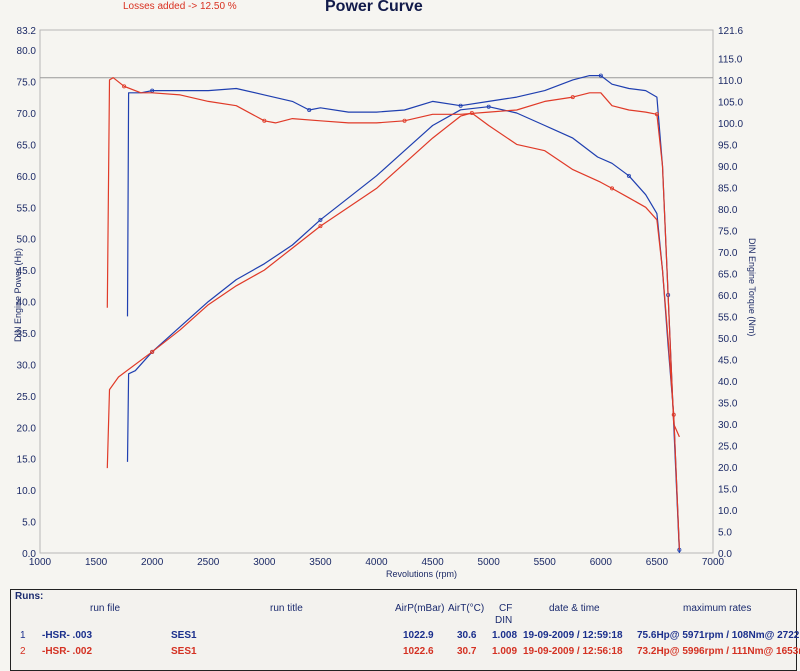 This screenshot has height=671, width=800. What do you see at coordinates (573, 651) in the screenshot?
I see `run-date: 19-09-2009 / 12:56:18` at bounding box center [573, 651].